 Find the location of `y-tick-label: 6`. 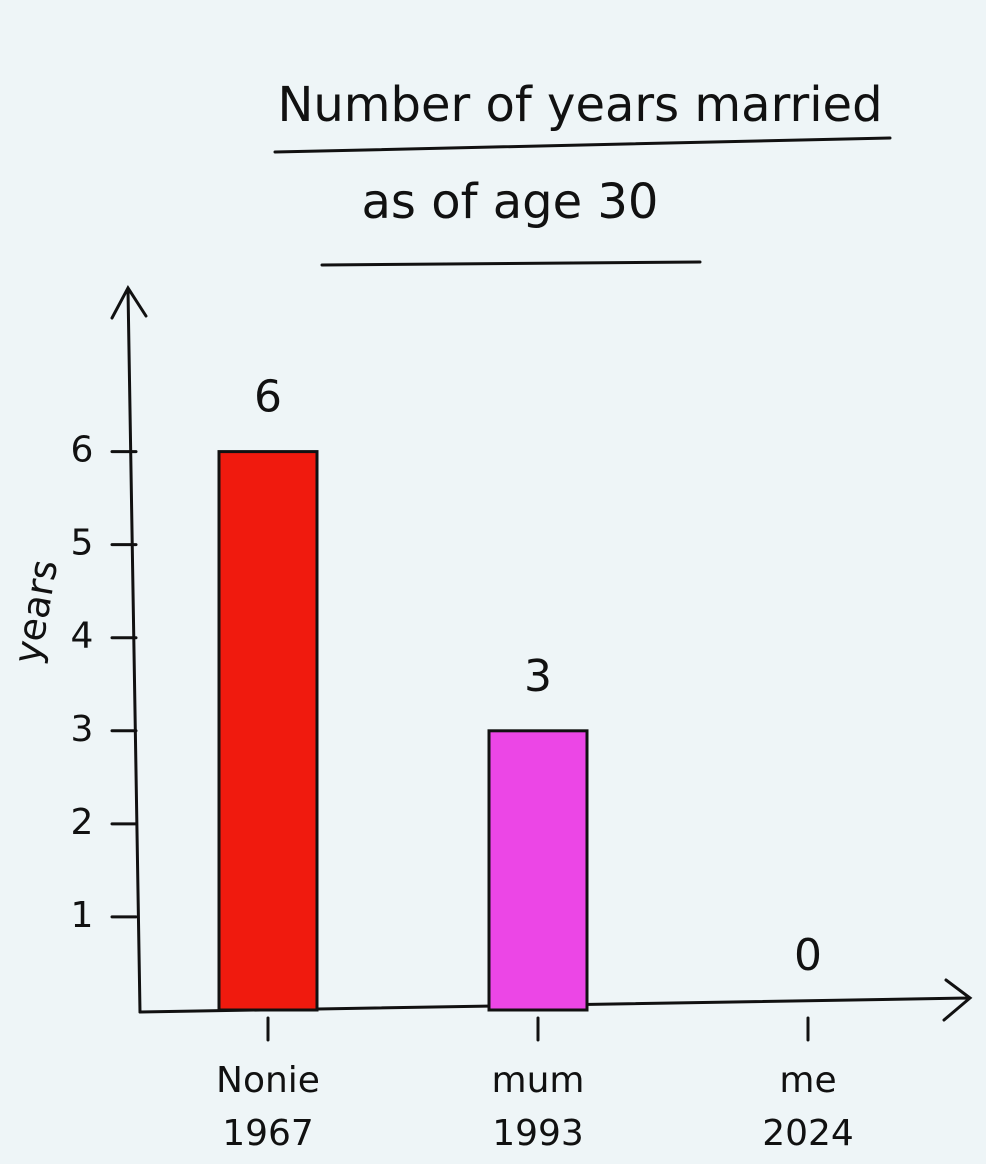

y-tick-label: 6 is located at coordinates (82, 450).